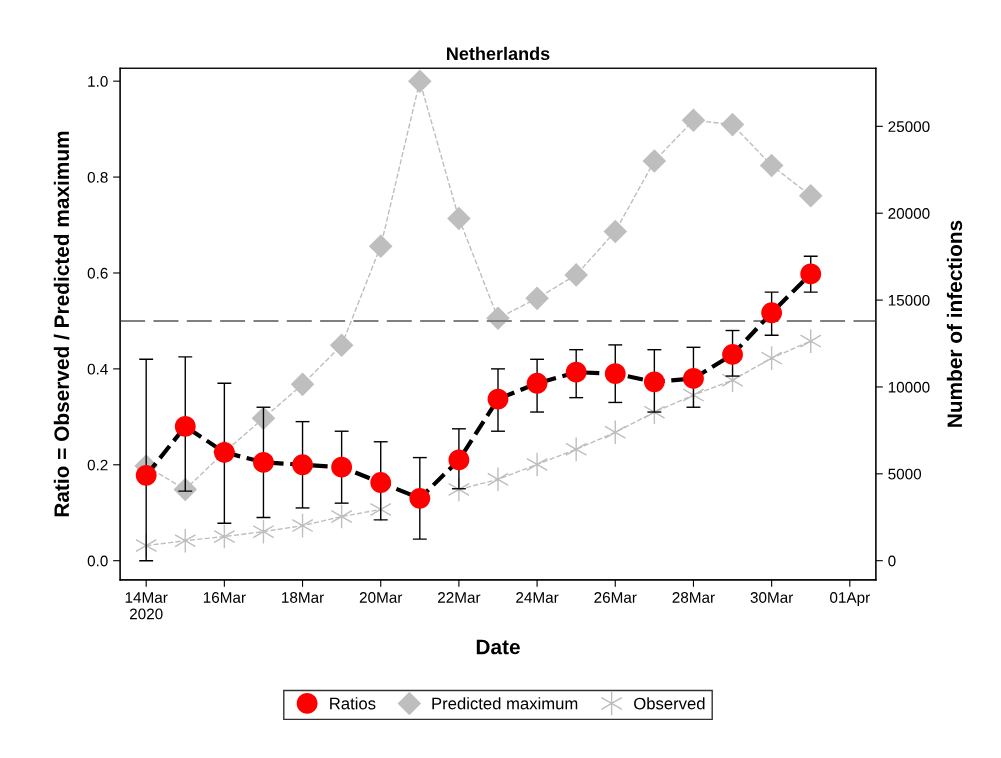 This screenshot has width=1001, height=758. I want to click on x-tick-label: 26Mar, so click(615, 597).